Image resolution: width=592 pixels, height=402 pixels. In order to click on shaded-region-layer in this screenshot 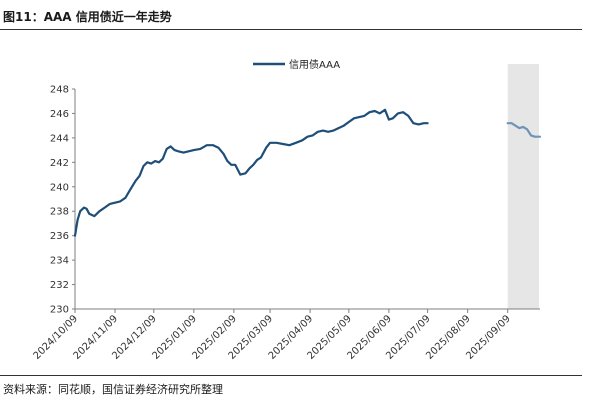, I will do `click(523, 186)`.